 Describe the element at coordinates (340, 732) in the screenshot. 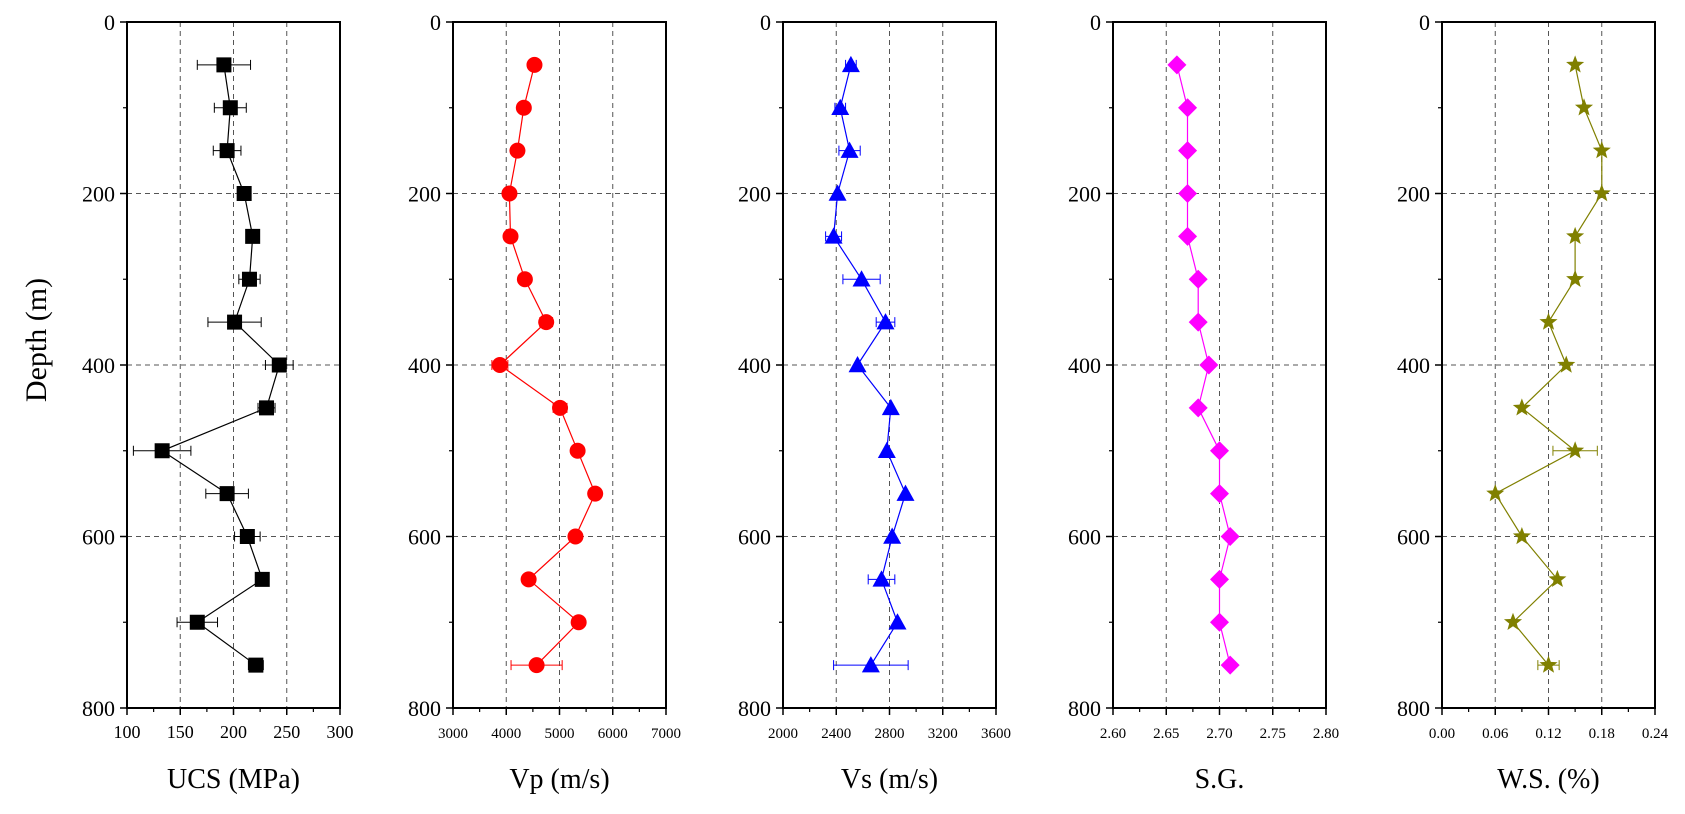

I see `x-tick-label: 300` at that location.